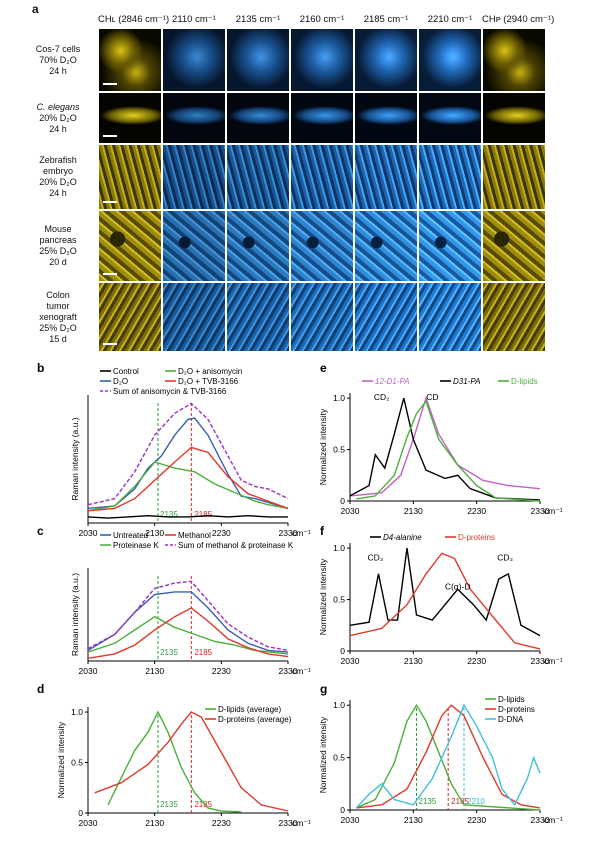  I want to click on image-tile-r4-c1, so click(194, 317).